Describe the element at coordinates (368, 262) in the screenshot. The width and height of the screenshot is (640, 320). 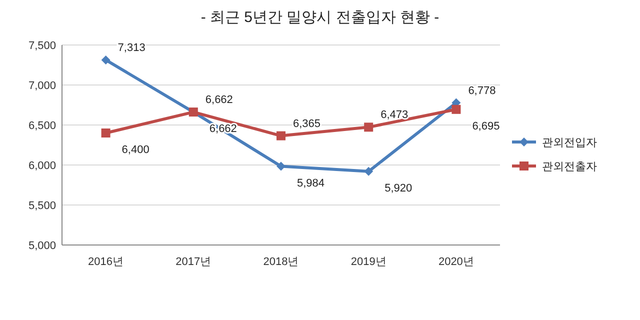
I see `x-tick-label: 2019년` at that location.